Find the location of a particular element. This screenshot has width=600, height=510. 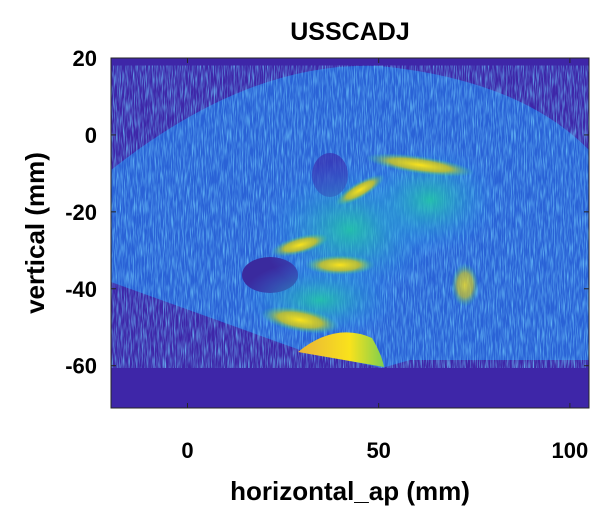

x-tick-label: 0 is located at coordinates (187, 450).